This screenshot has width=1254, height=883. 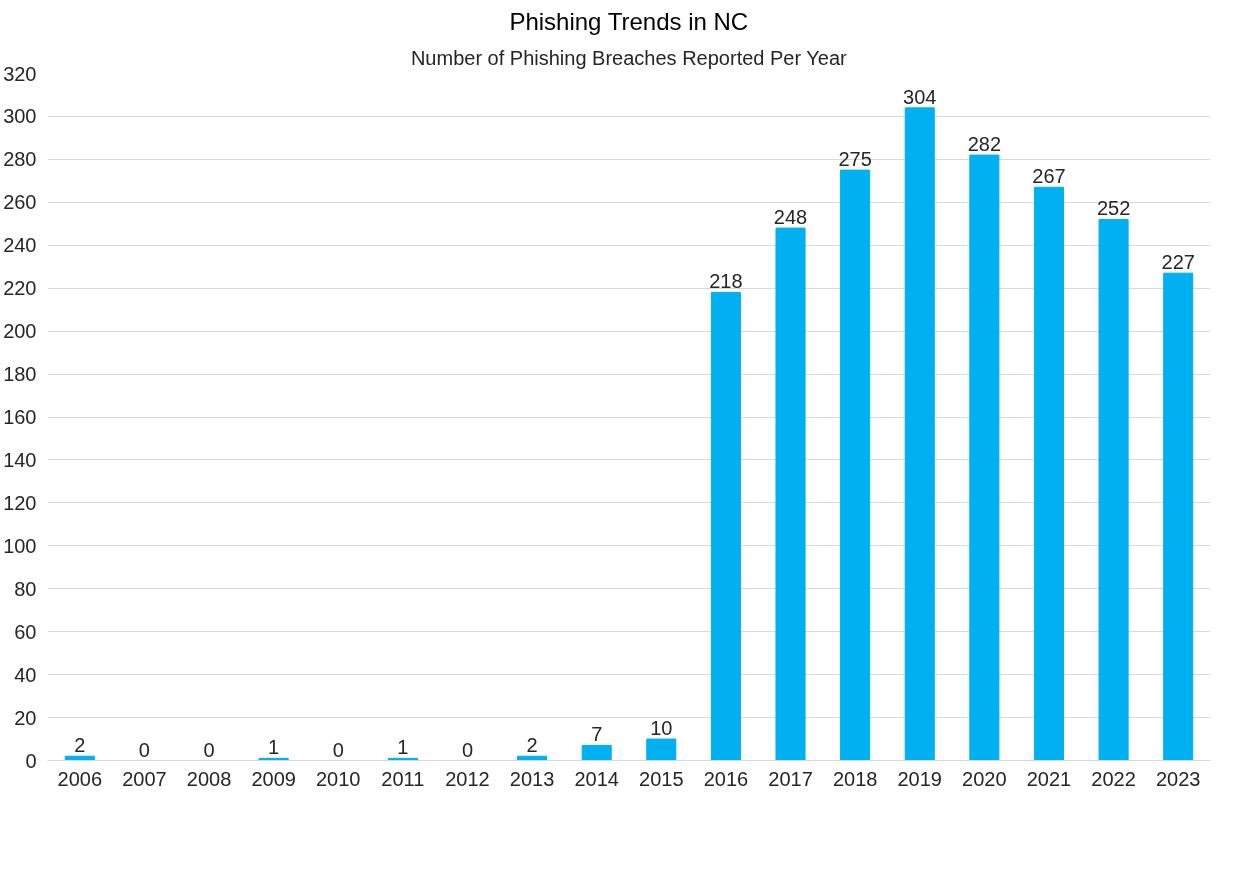 What do you see at coordinates (1178, 262) in the screenshot?
I see `data-label: 227` at bounding box center [1178, 262].